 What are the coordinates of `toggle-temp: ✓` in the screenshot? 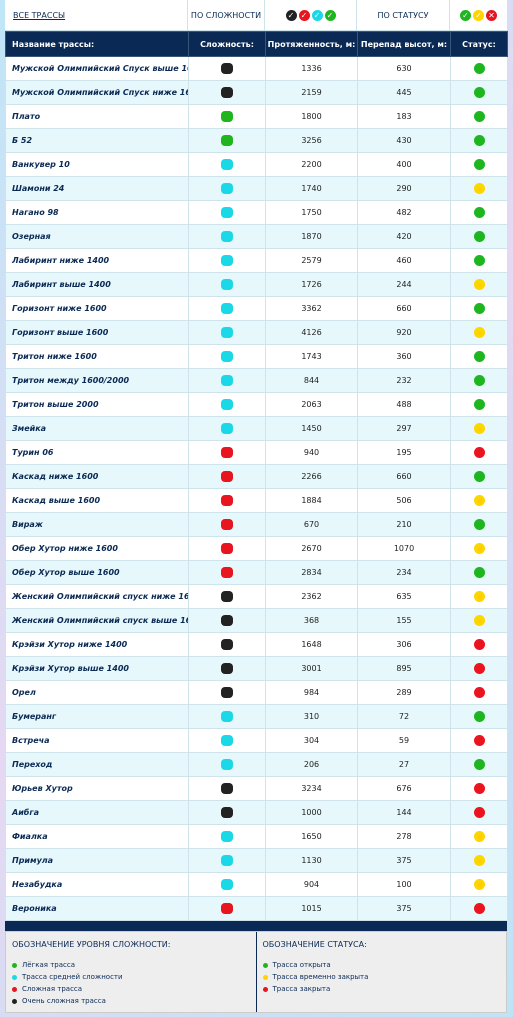 It's located at (478, 15).